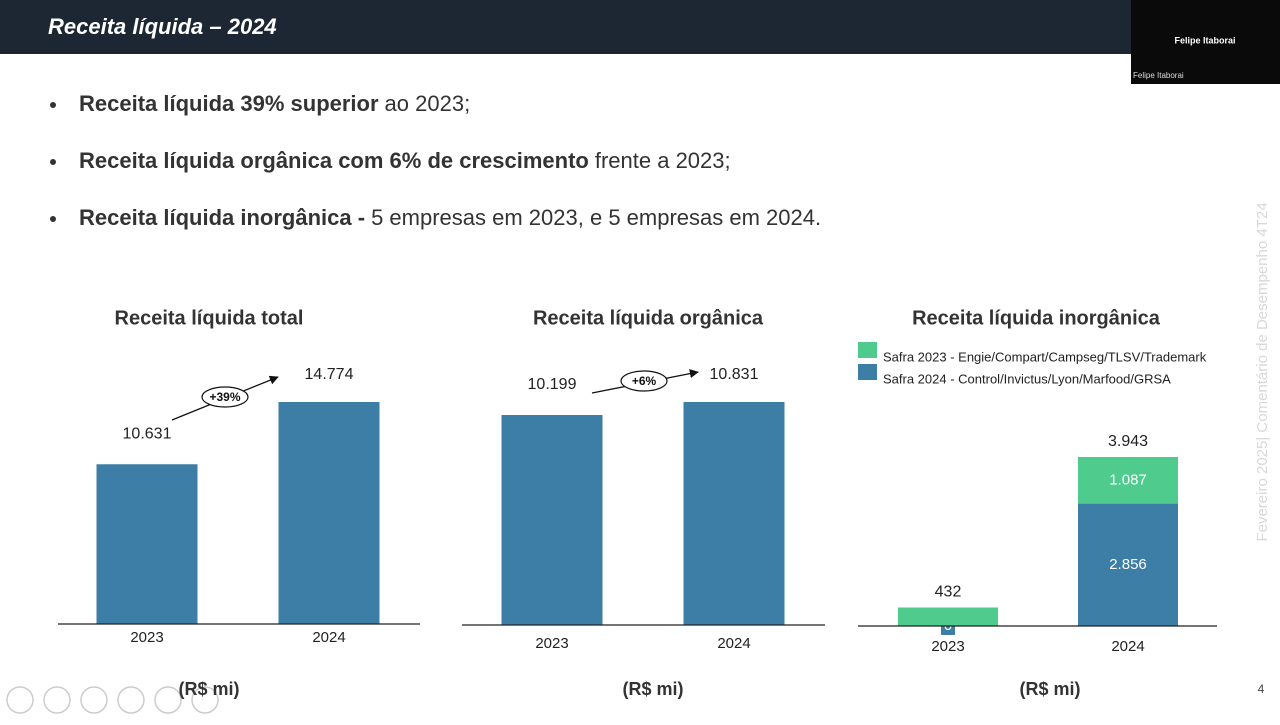  I want to click on segment-label: 2.856, so click(1128, 564).